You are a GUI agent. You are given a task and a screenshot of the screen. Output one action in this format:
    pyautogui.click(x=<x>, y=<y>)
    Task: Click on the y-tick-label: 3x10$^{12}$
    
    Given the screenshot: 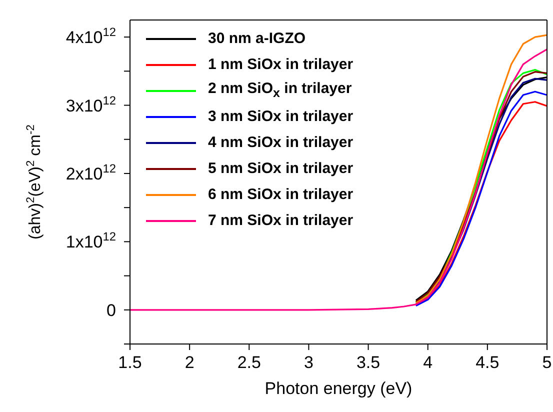 What is the action you would take?
    pyautogui.click(x=91, y=104)
    